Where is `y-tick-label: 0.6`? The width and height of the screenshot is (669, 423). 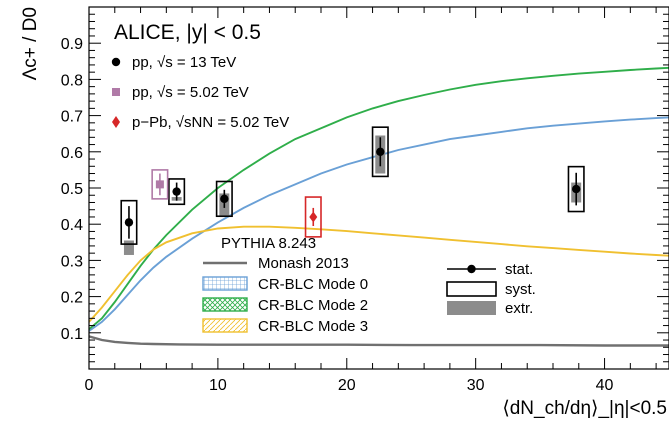
y-tick-label: 0.6 is located at coordinates (72, 153).